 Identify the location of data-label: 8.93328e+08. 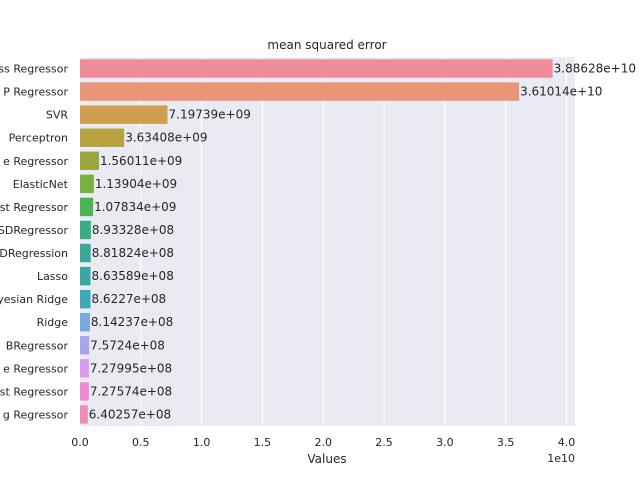
(133, 230).